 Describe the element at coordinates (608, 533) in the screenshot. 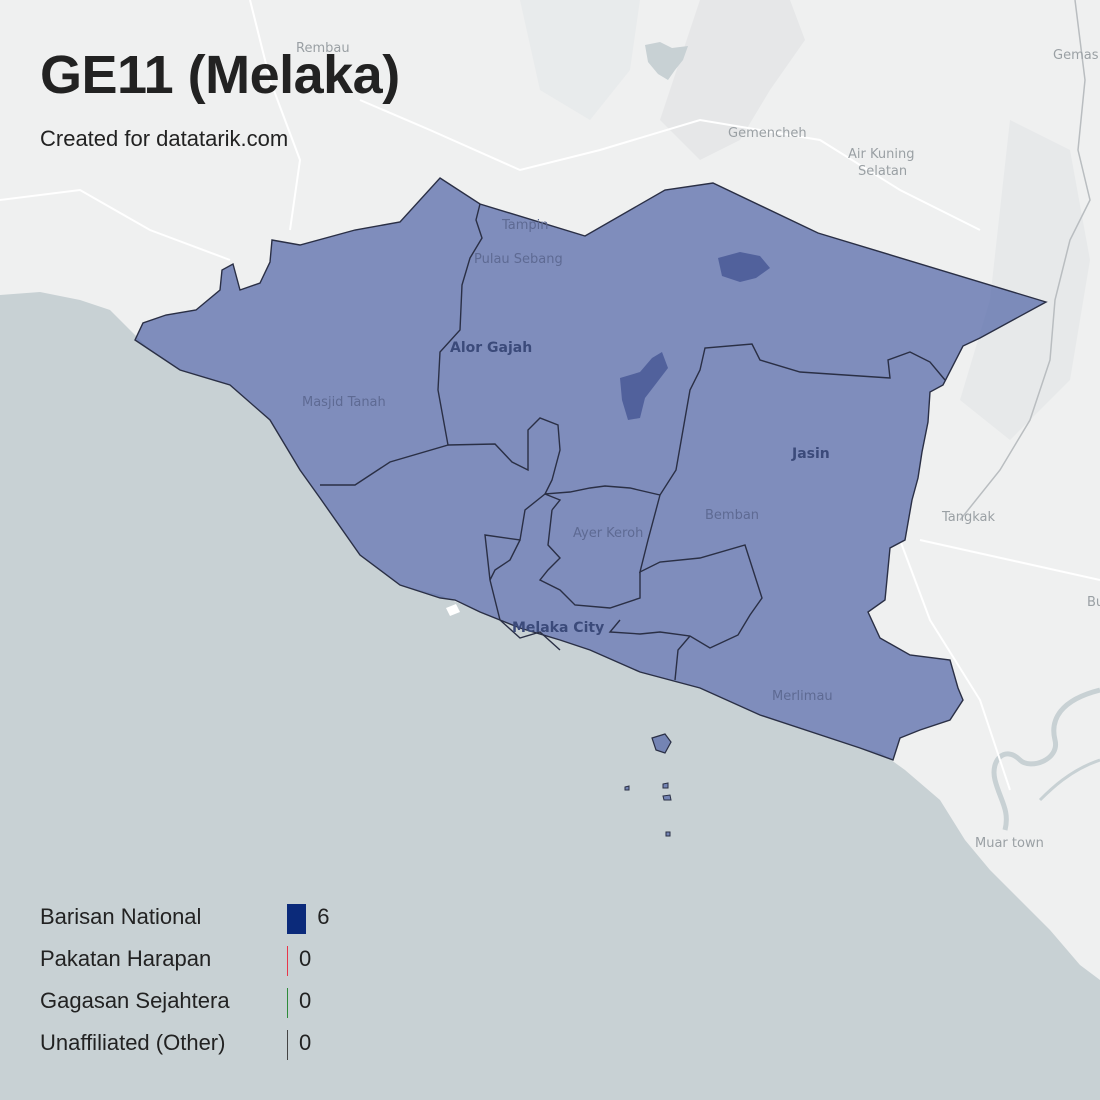

I see `label-ayer-keroh: Ayer Keroh` at that location.